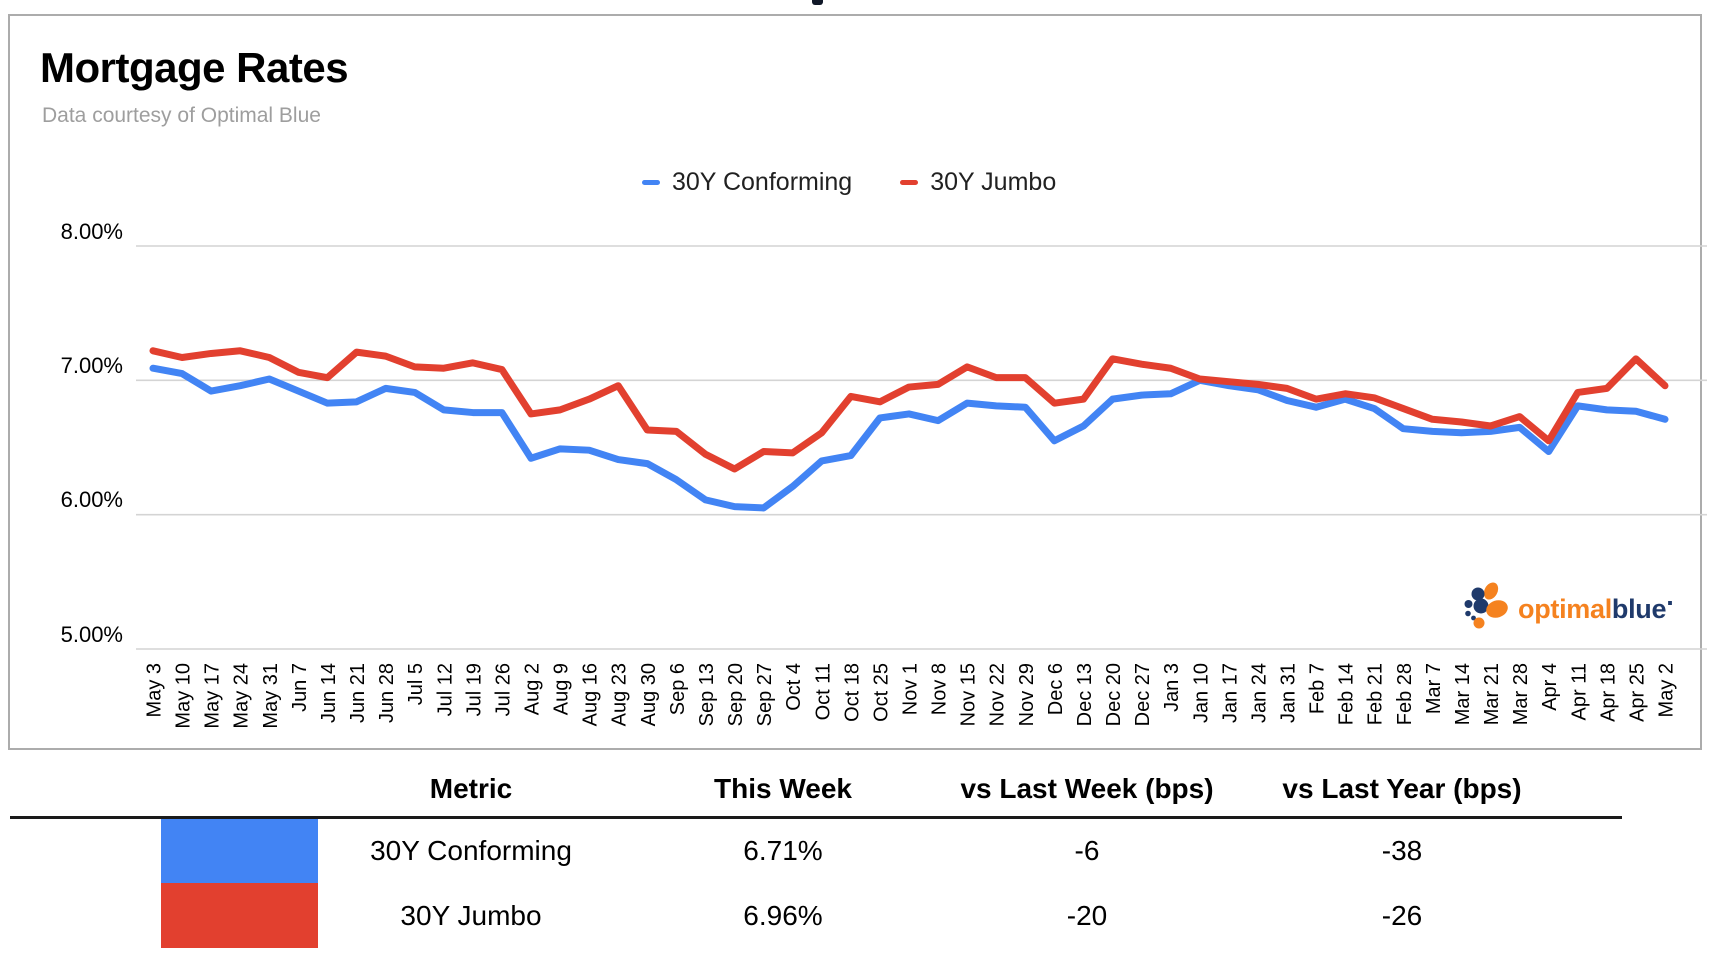 This screenshot has height=954, width=1716. Describe the element at coordinates (474, 689) in the screenshot. I see `x-axis-tick-label: Jul 19` at that location.